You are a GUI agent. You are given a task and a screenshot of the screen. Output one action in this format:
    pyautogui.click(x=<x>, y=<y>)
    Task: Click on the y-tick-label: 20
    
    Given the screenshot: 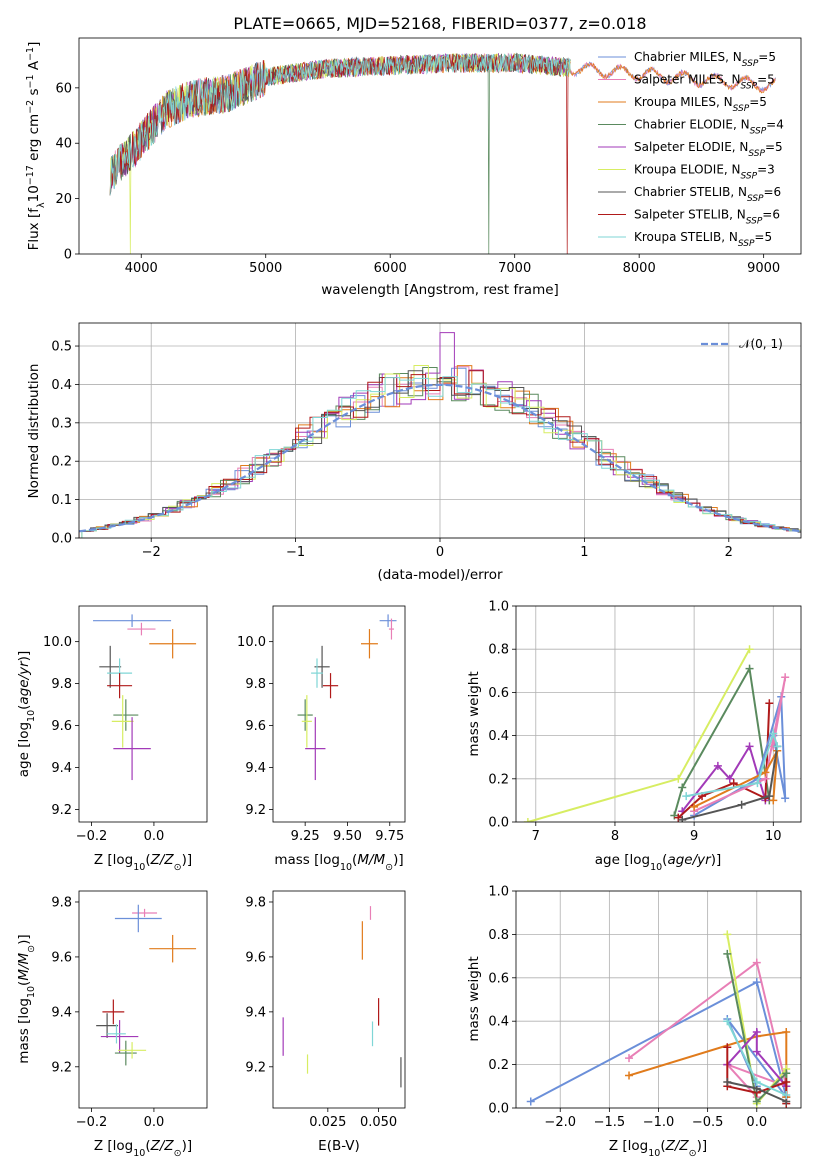 What is the action you would take?
    pyautogui.click(x=63, y=199)
    